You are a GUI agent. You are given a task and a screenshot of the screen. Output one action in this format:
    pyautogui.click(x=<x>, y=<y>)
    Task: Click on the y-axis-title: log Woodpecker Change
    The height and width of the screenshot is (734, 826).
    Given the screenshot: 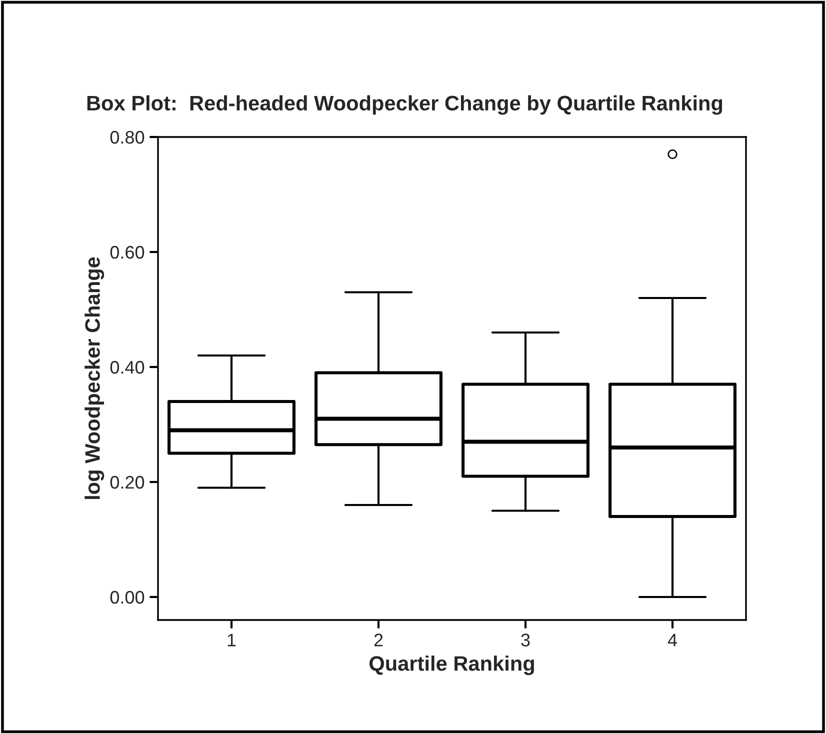 What is the action you would take?
    pyautogui.click(x=94, y=378)
    